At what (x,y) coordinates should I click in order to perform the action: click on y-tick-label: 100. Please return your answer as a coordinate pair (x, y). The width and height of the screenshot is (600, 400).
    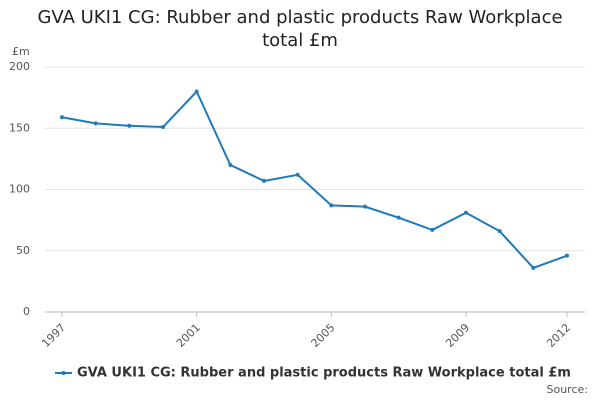
    Looking at the image, I should click on (19, 189).